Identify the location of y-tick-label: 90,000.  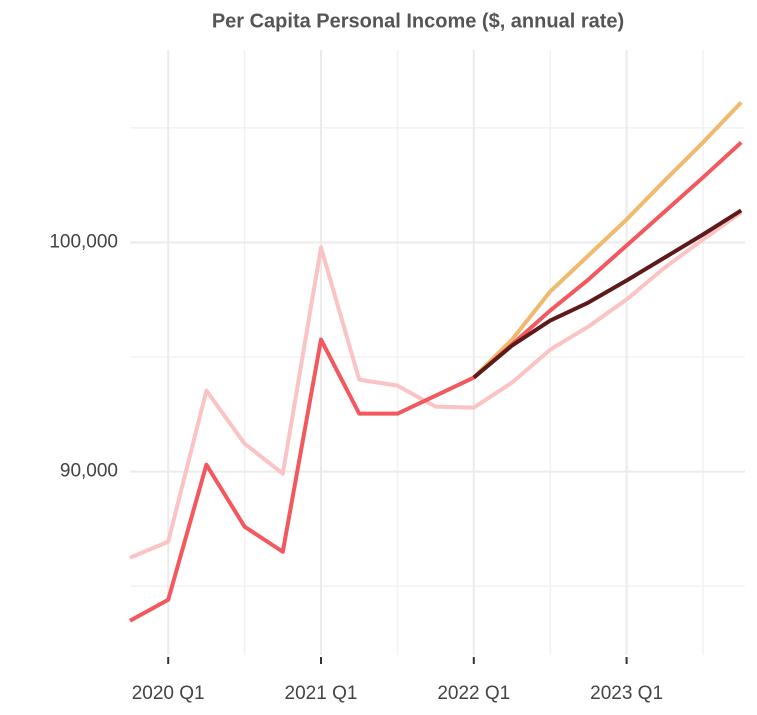
(89, 471).